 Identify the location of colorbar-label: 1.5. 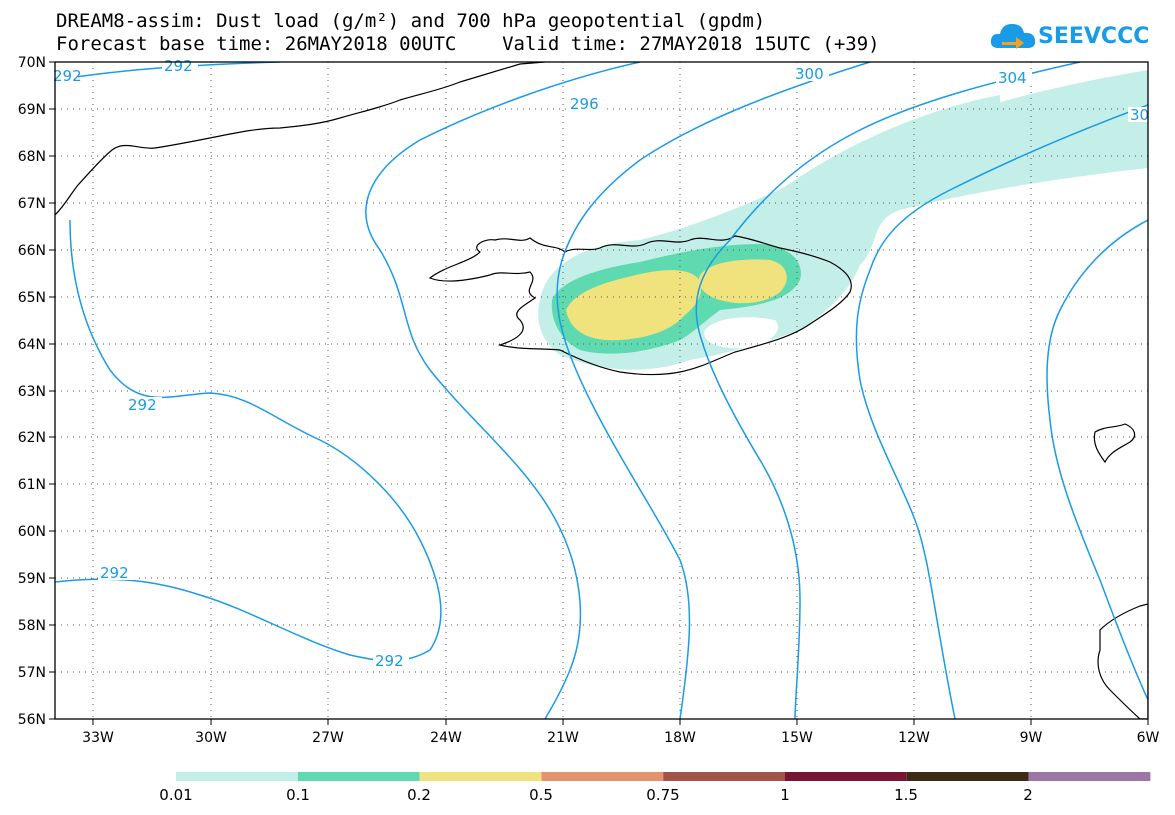
(906, 795).